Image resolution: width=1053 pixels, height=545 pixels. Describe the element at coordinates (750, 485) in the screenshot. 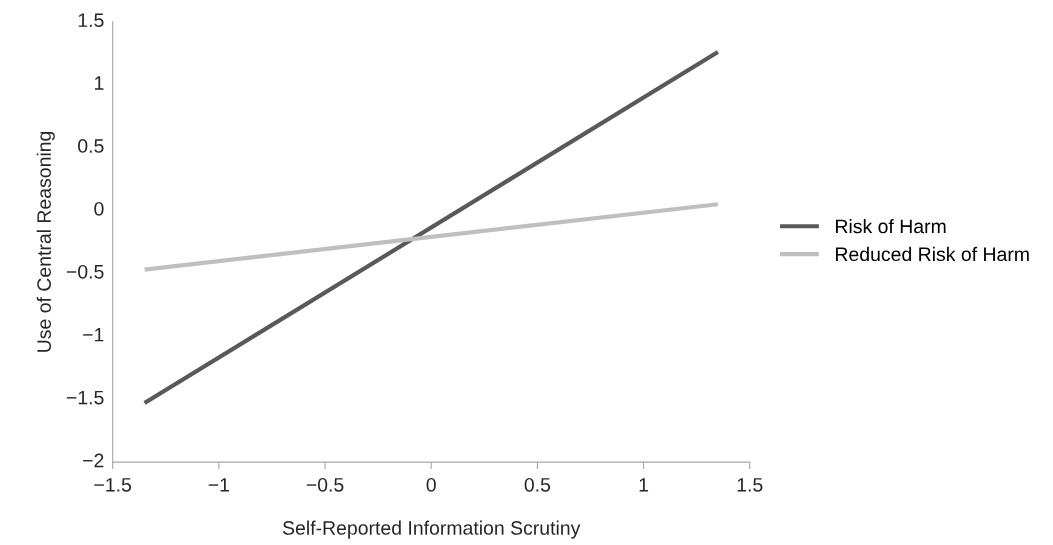

I see `x-tick-label: 1.5` at that location.